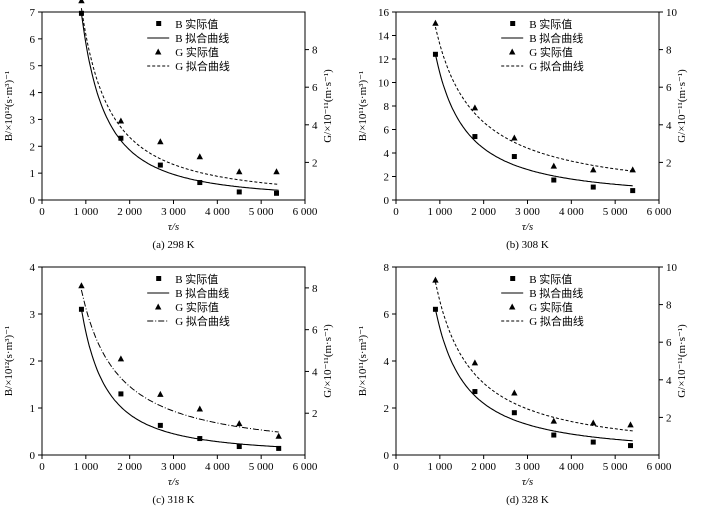 The width and height of the screenshot is (707, 514). Describe the element at coordinates (33, 174) in the screenshot. I see `y-left-tick-label: 1` at that location.